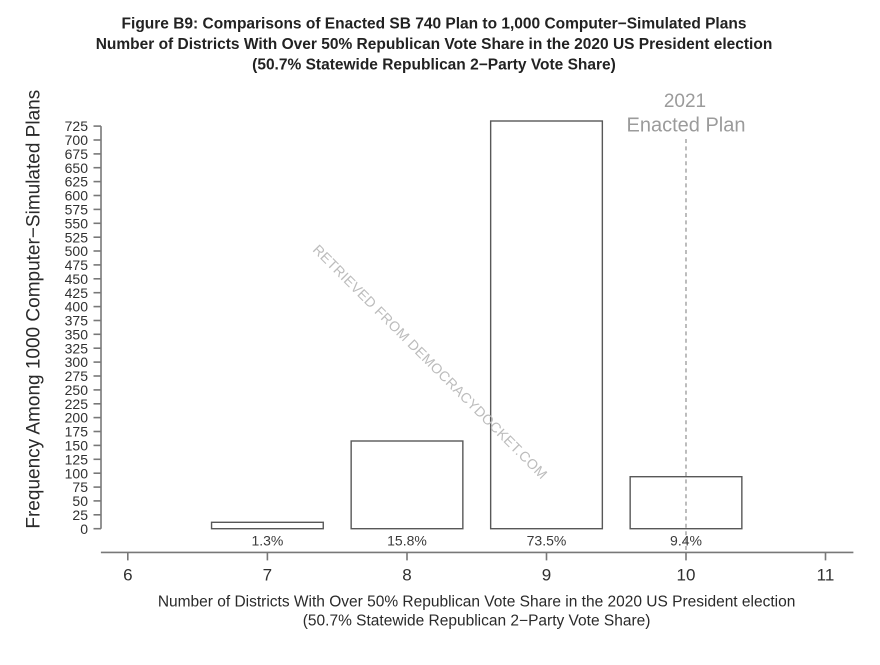  I want to click on svg-text: 6, so click(127, 574).